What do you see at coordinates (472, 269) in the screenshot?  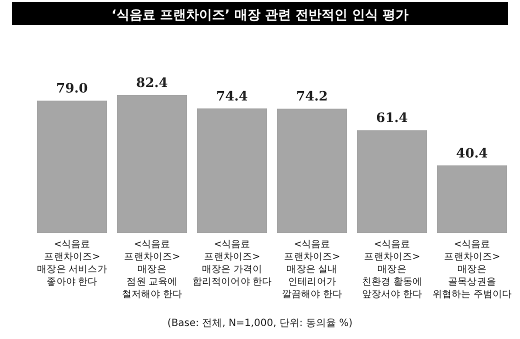 I see `x-tick-label: <식음료 프랜차이즈> 매장은 골목상권을 위협하는 주범이다` at bounding box center [472, 269].